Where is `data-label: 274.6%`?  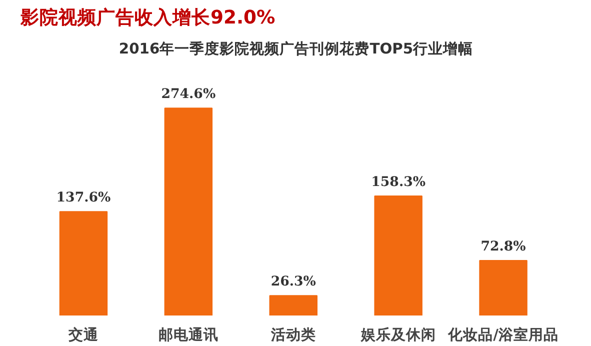
data-label: 274.6% is located at coordinates (188, 94).